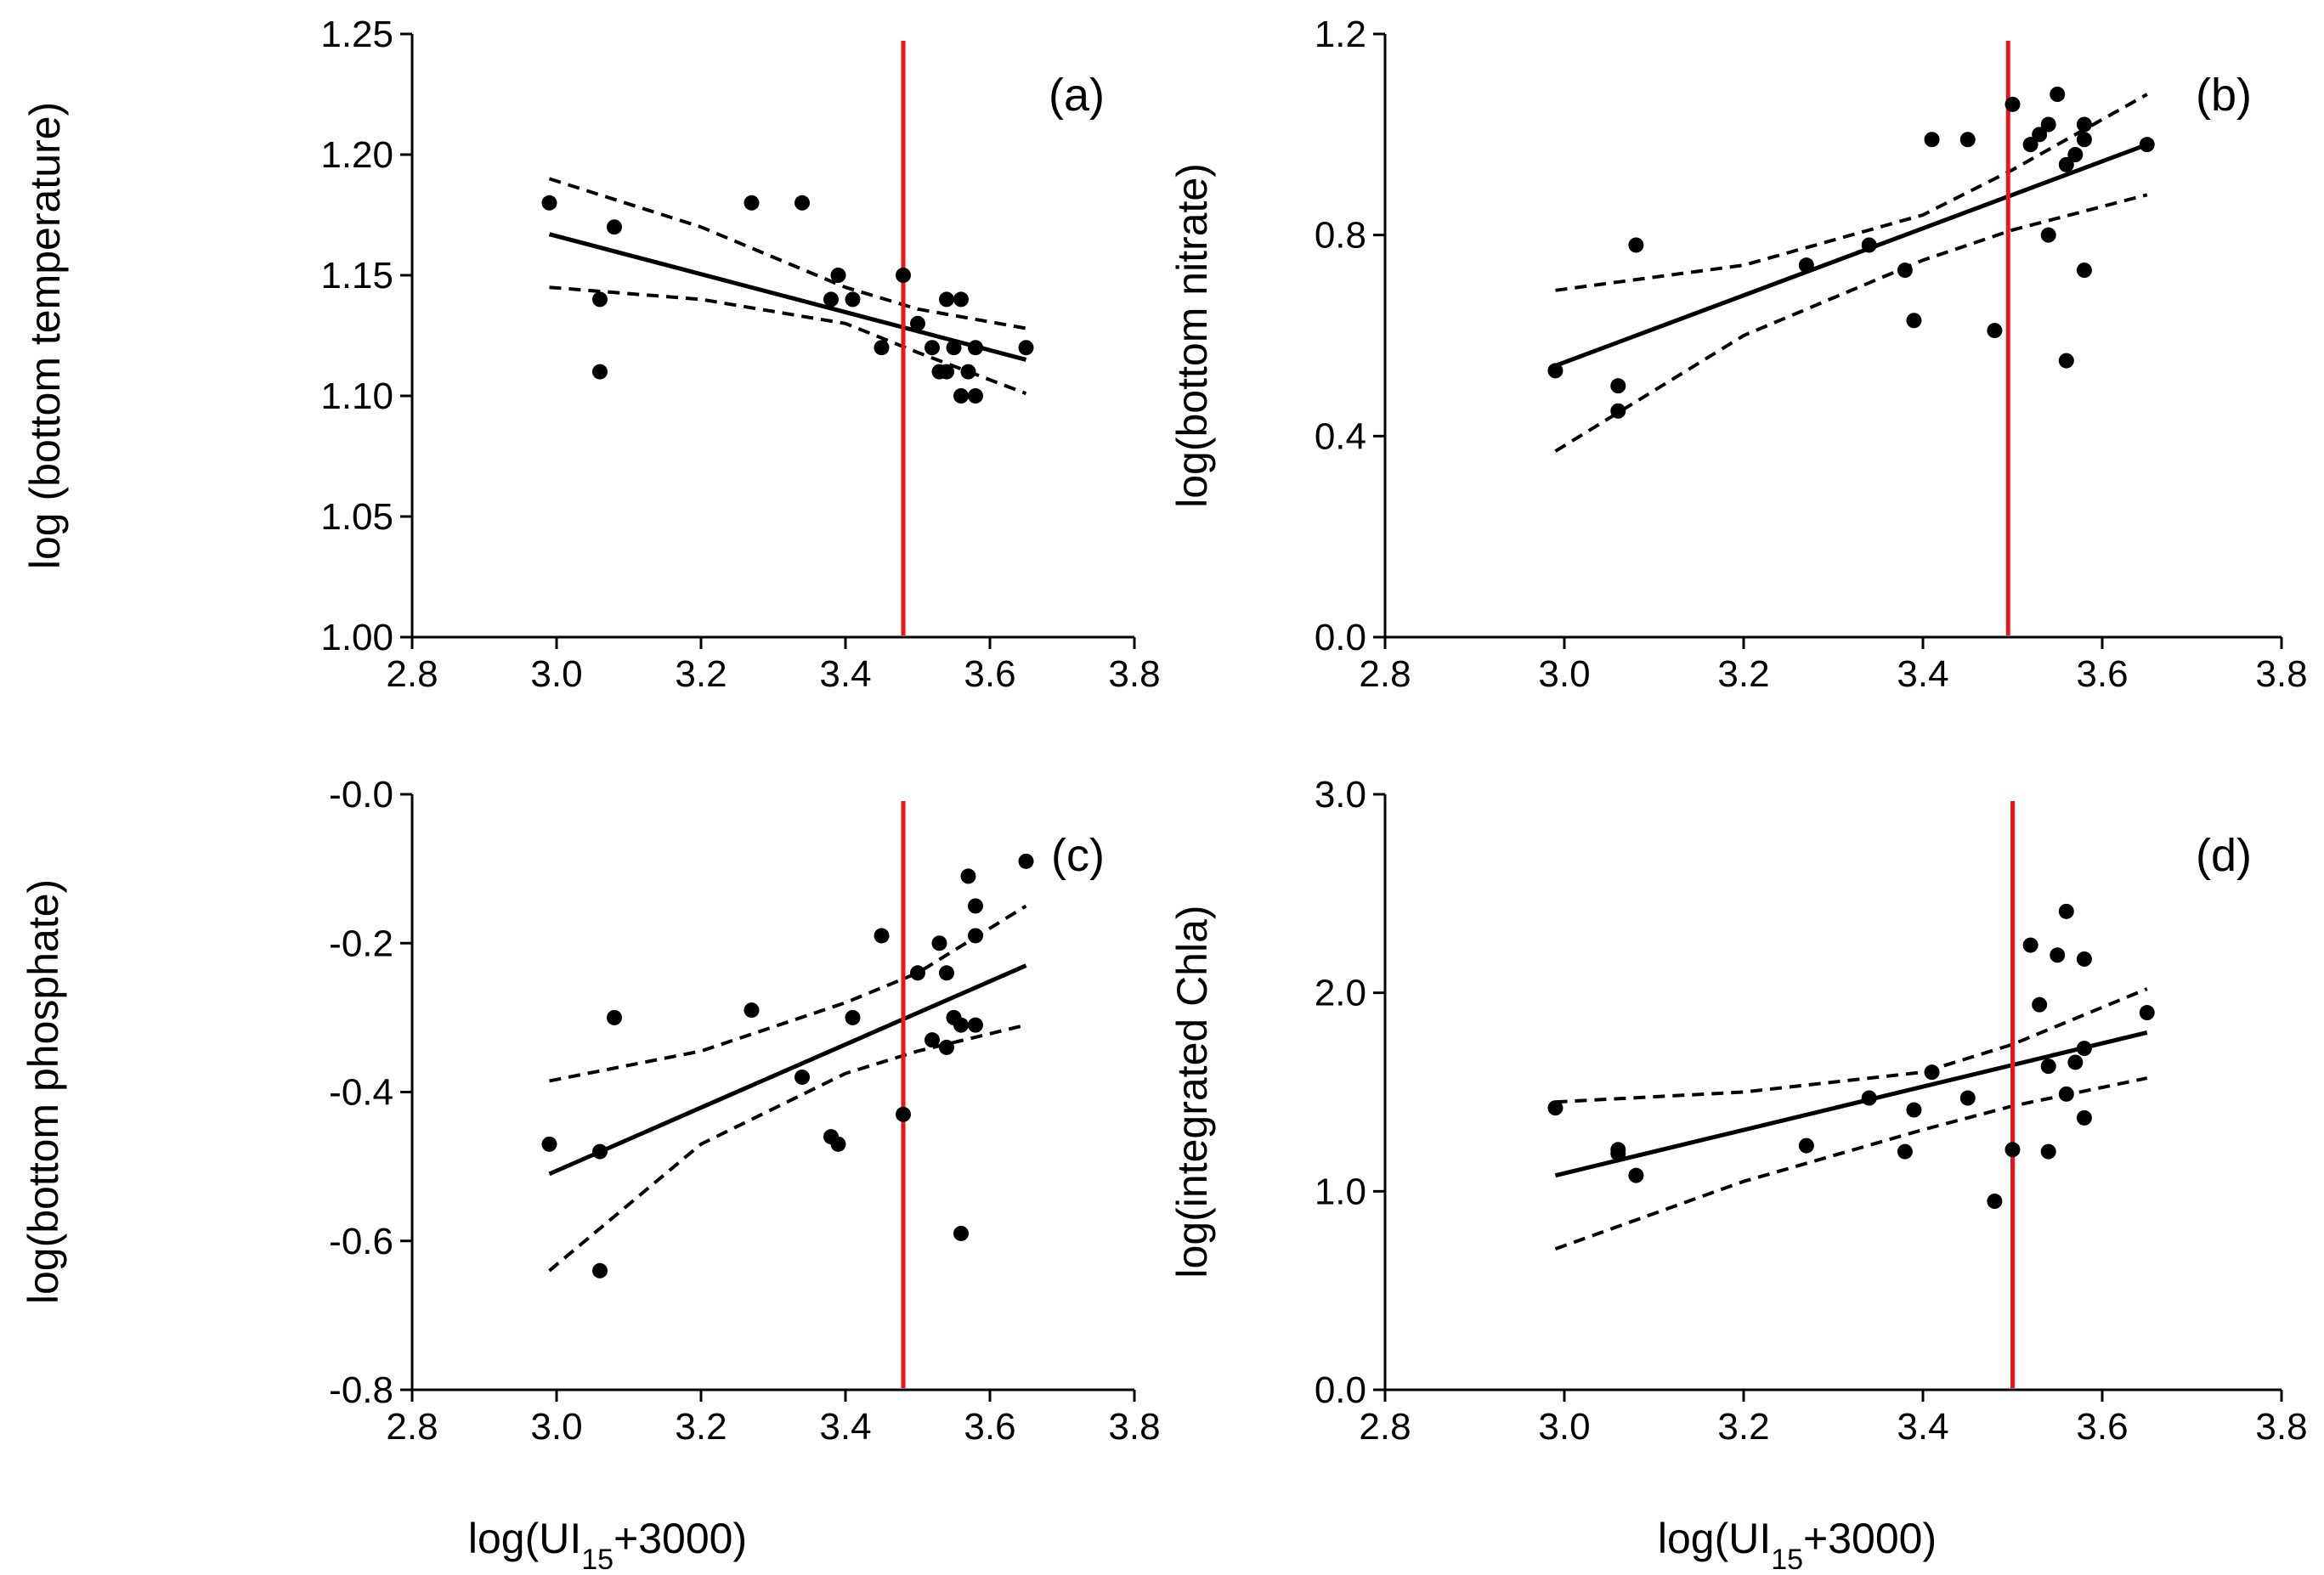 This screenshot has width=2324, height=1575. Describe the element at coordinates (356, 637) in the screenshot. I see `y-tick-label: 1.00` at that location.